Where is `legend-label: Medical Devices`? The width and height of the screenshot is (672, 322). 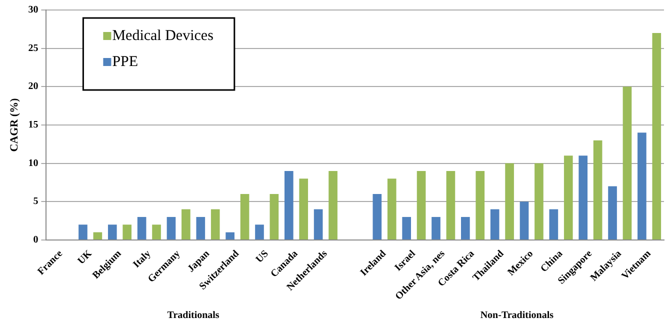
legend-label: Medical Devices is located at coordinates (163, 36).